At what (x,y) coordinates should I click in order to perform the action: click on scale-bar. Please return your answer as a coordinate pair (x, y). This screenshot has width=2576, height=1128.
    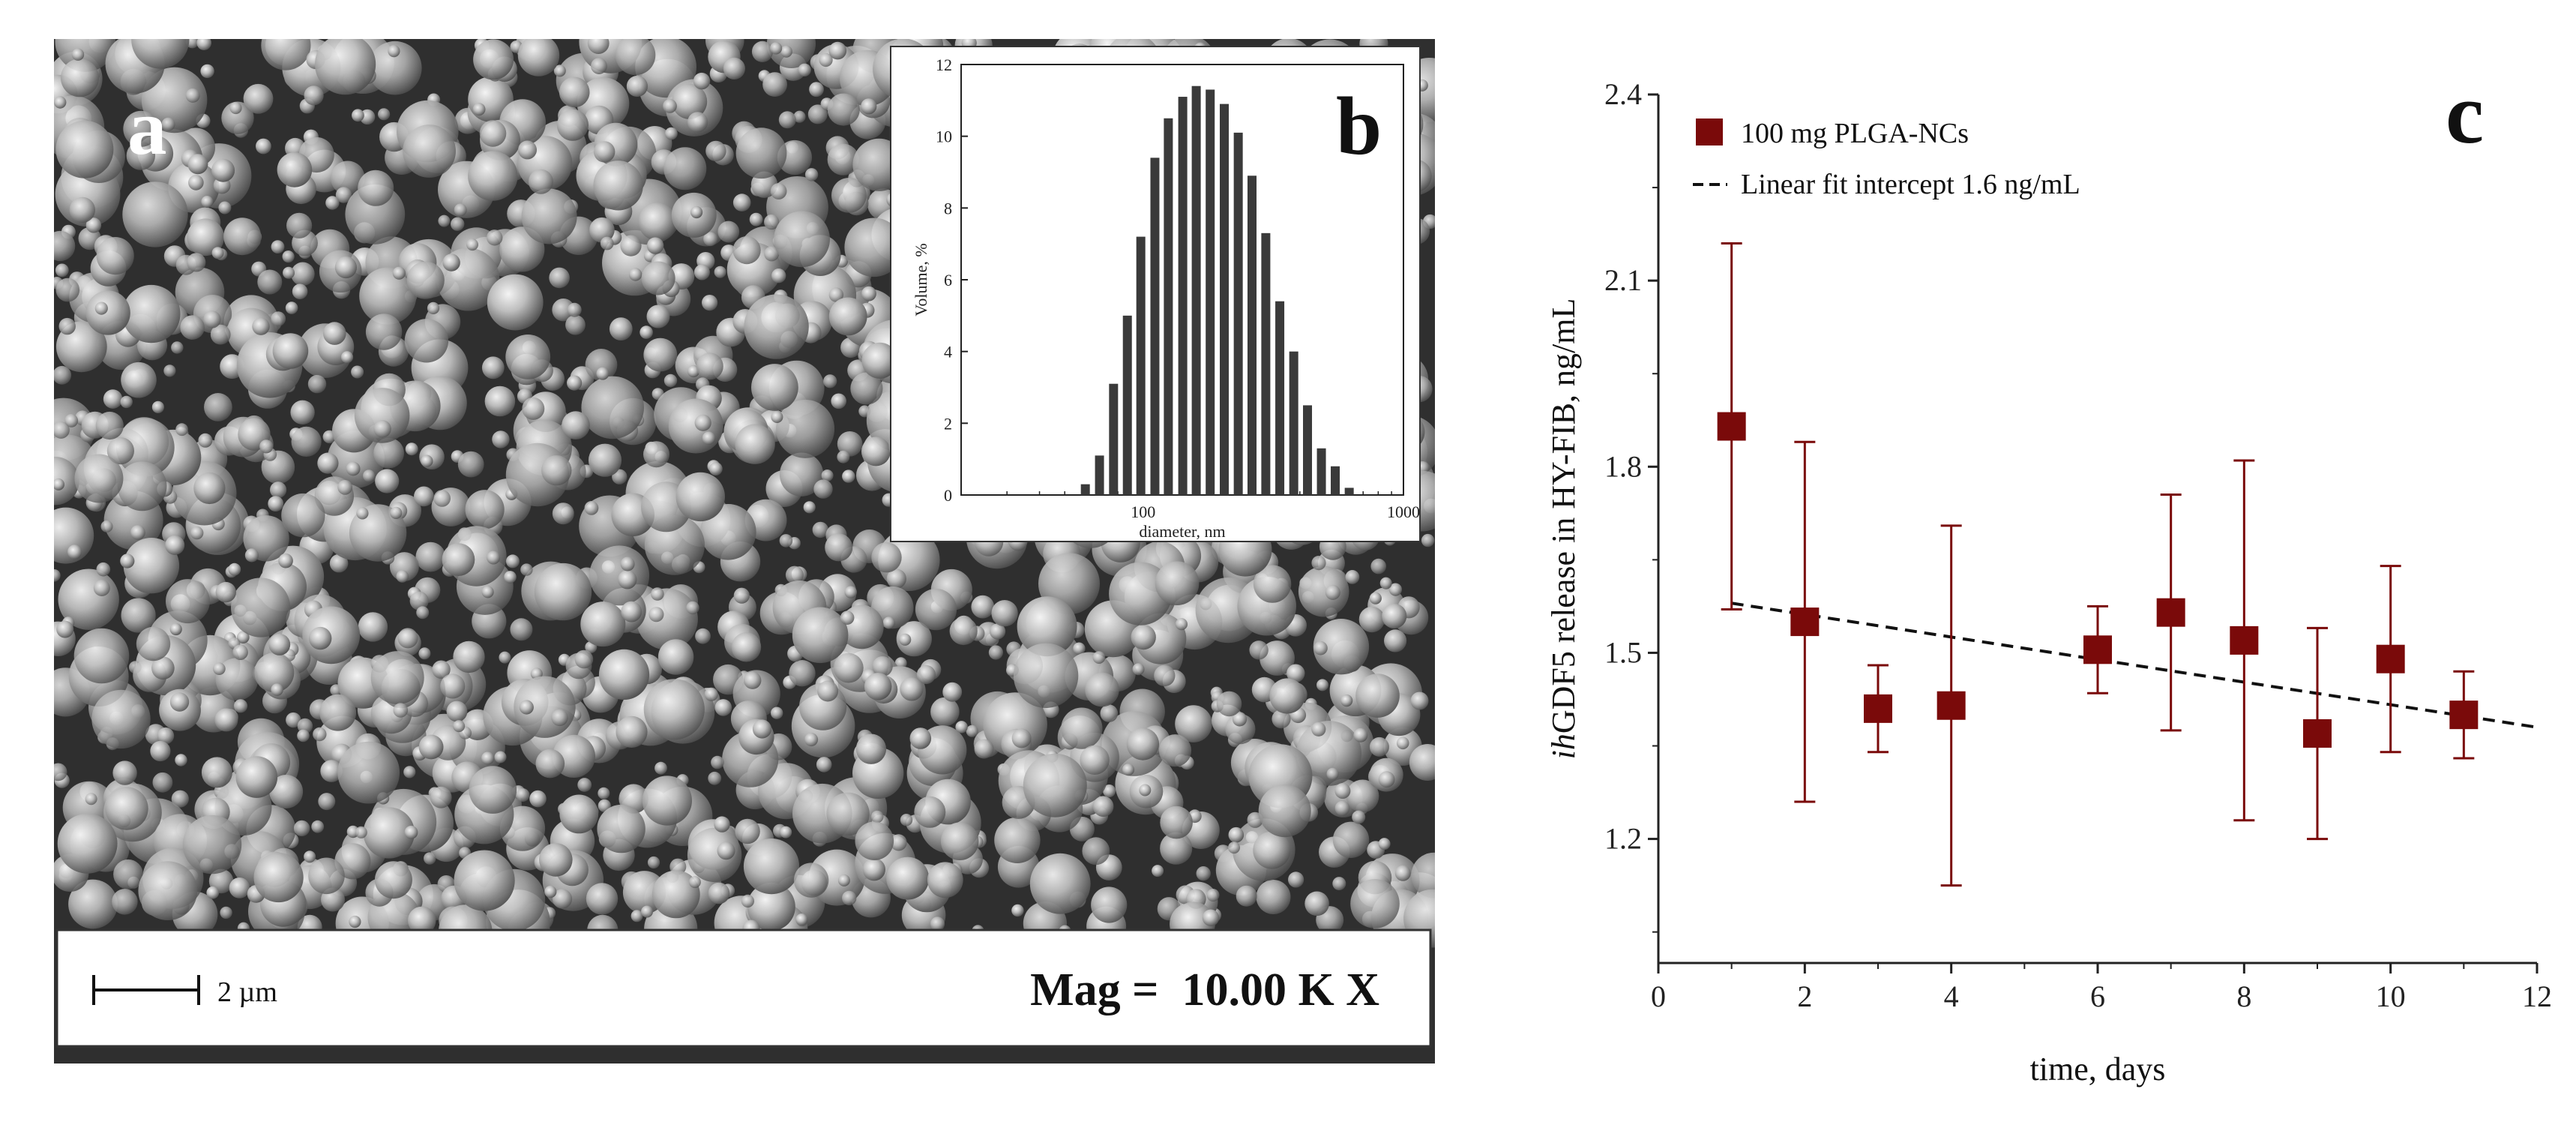
    Looking at the image, I should click on (146, 990).